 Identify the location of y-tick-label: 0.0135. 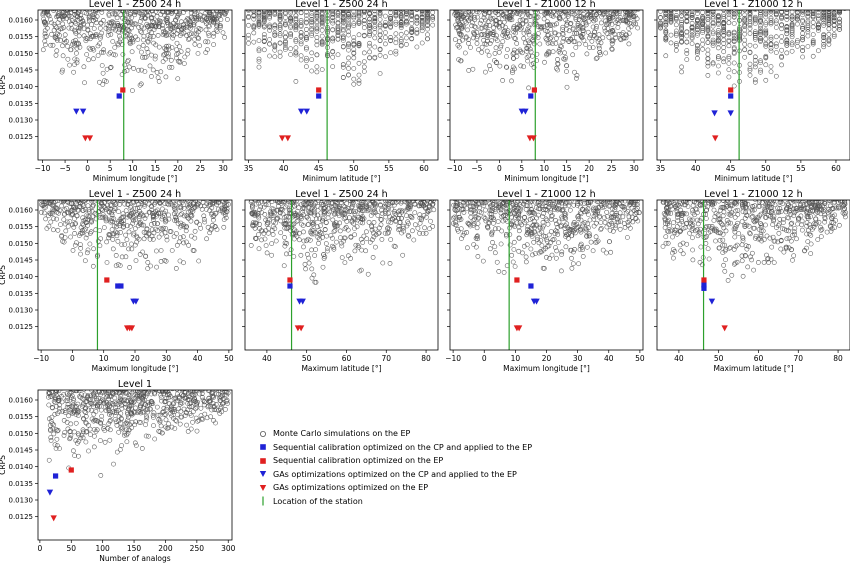
(21, 104).